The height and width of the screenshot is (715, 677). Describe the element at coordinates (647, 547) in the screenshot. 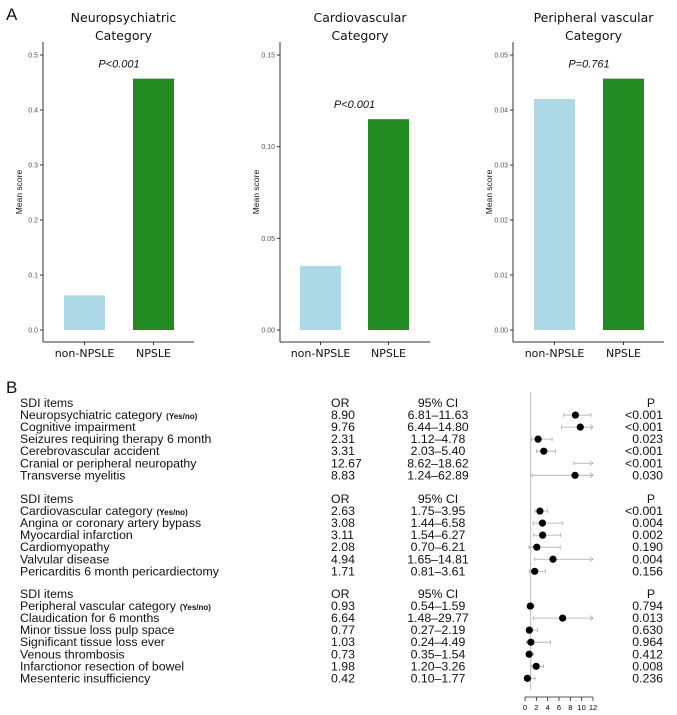

I see `p-value: 0.190` at that location.